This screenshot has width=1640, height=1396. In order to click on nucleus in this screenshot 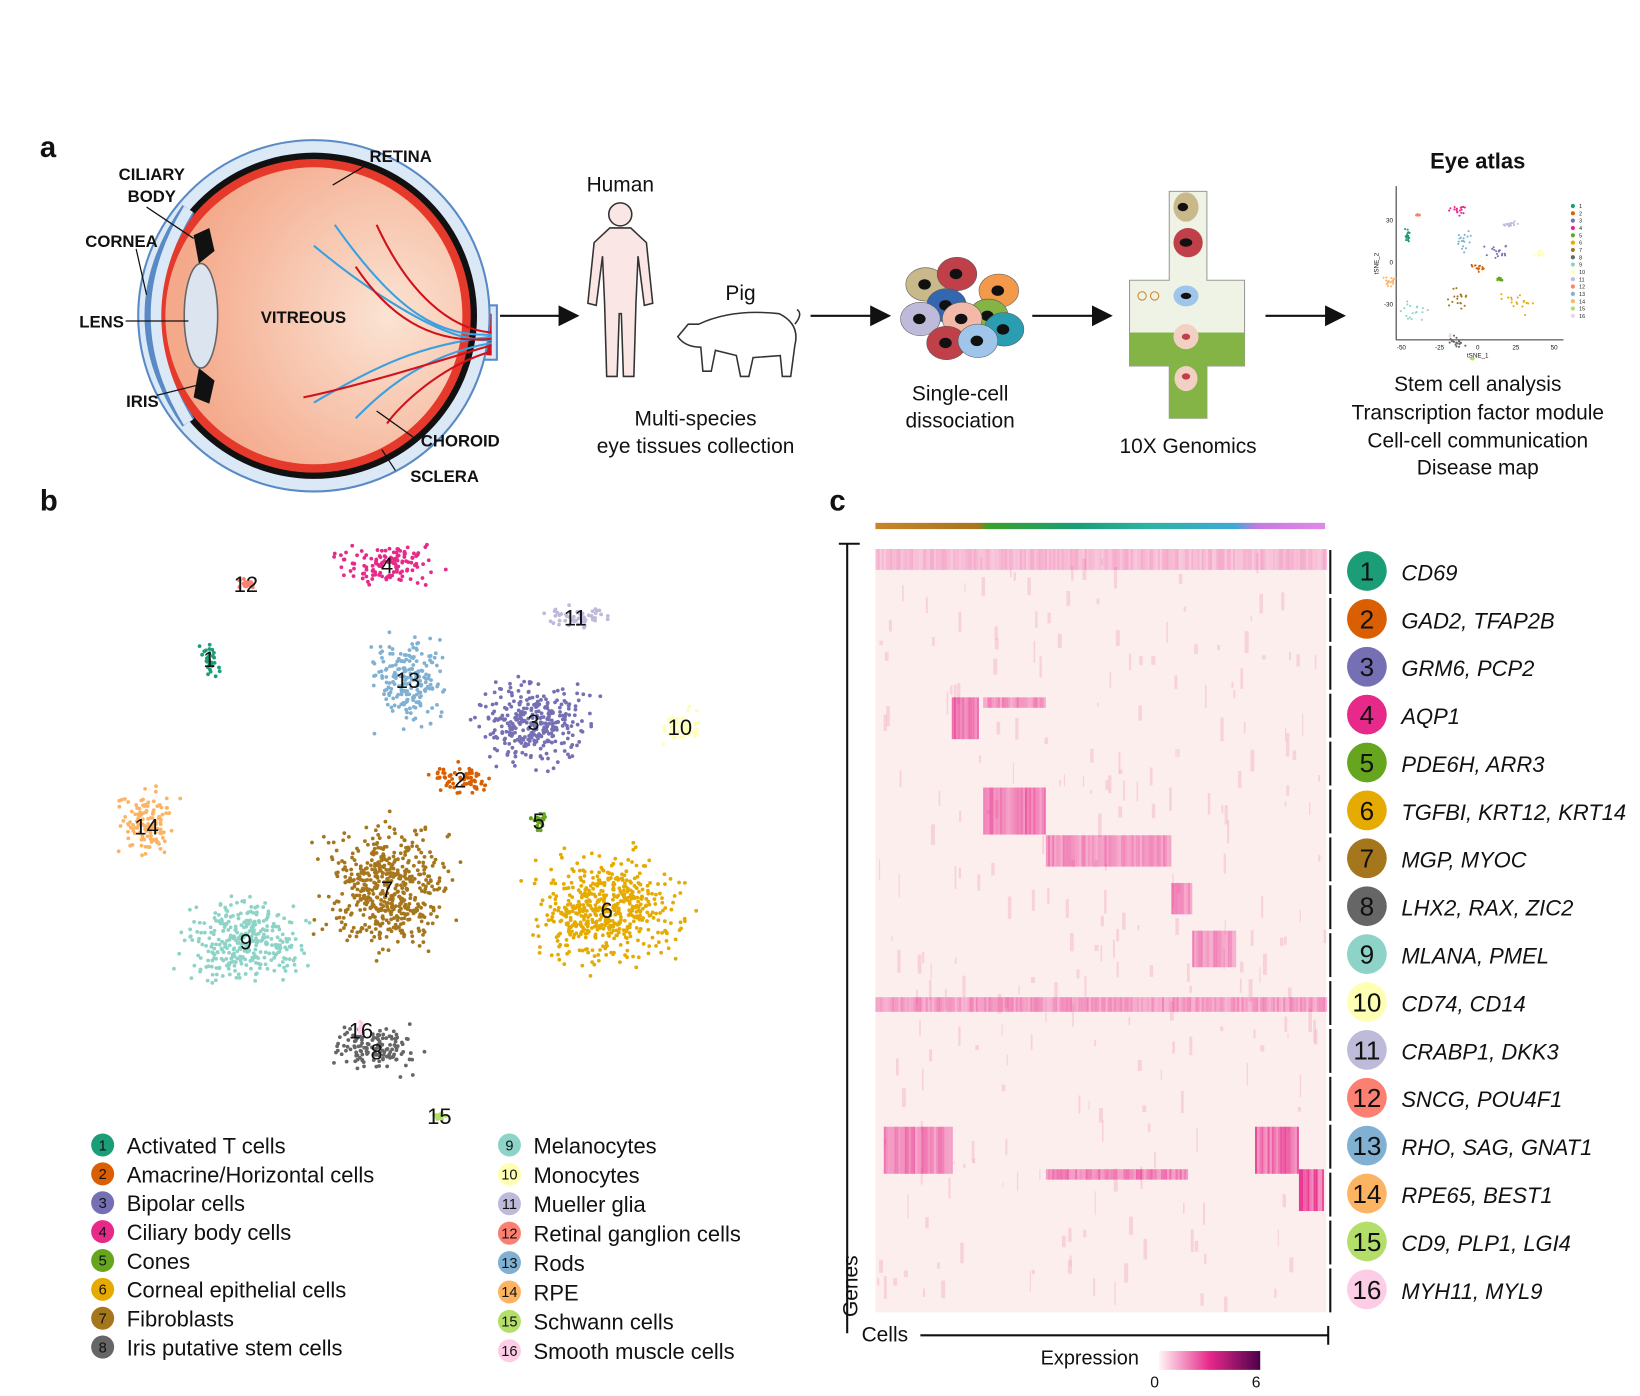, I will do `click(956, 274)`.